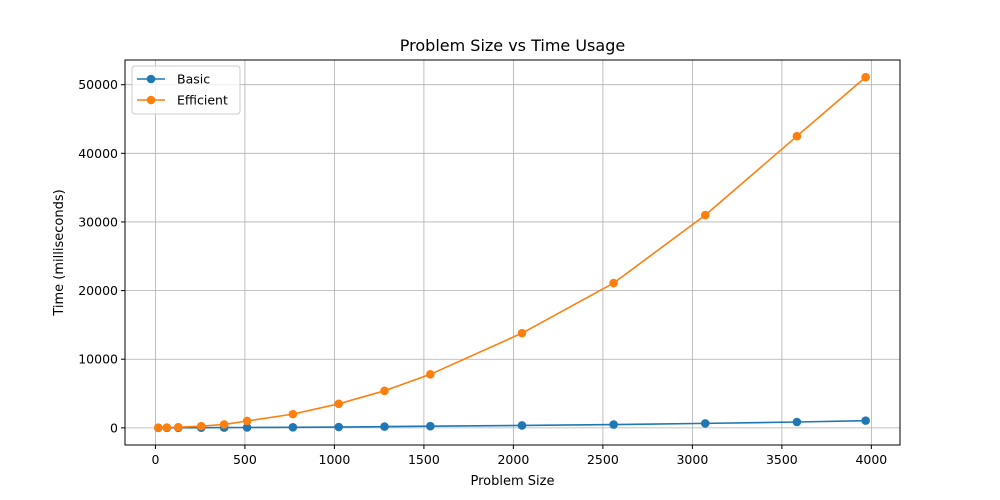 The width and height of the screenshot is (1000, 500). What do you see at coordinates (98, 221) in the screenshot?
I see `y-tick-label: 30000` at bounding box center [98, 221].